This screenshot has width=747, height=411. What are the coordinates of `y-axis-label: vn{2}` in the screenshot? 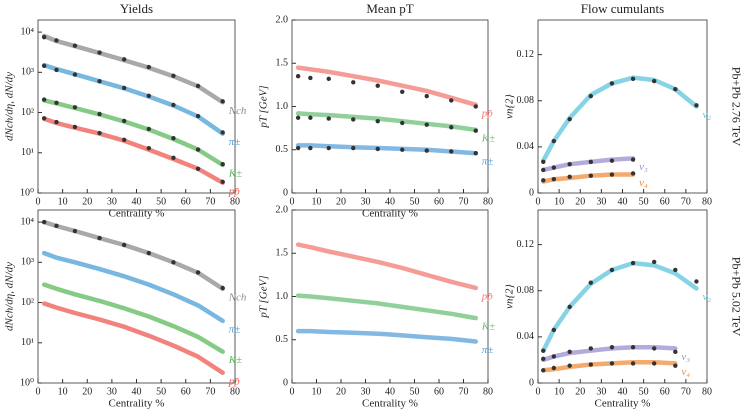 It's located at (510, 106).